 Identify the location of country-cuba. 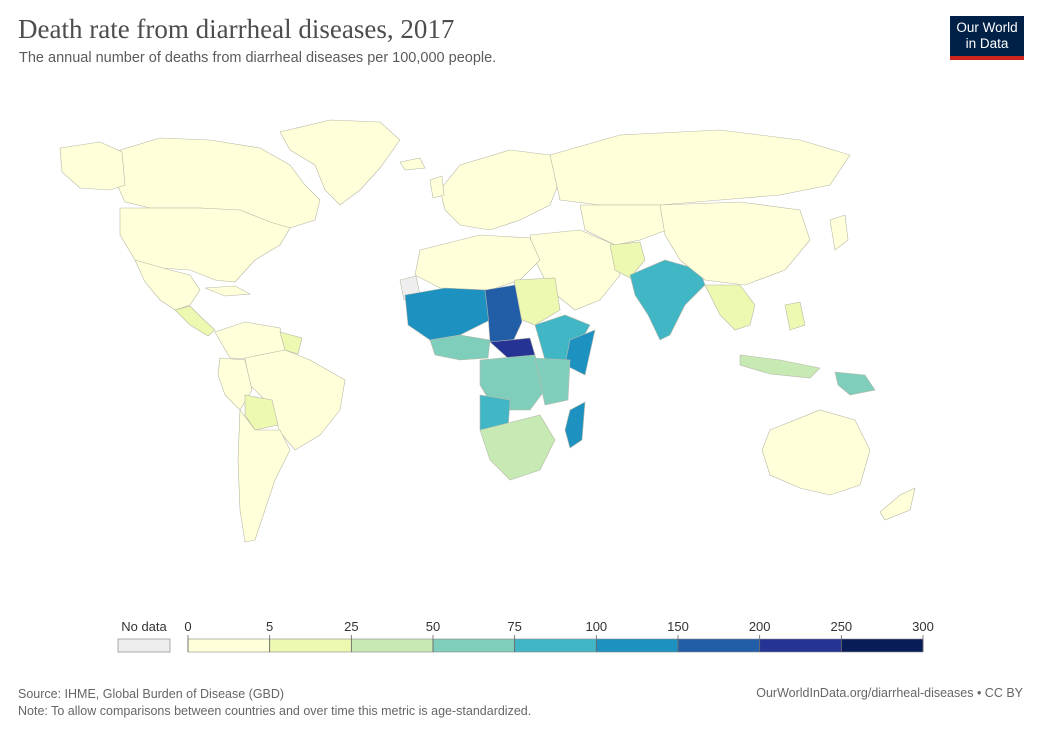
(228, 291).